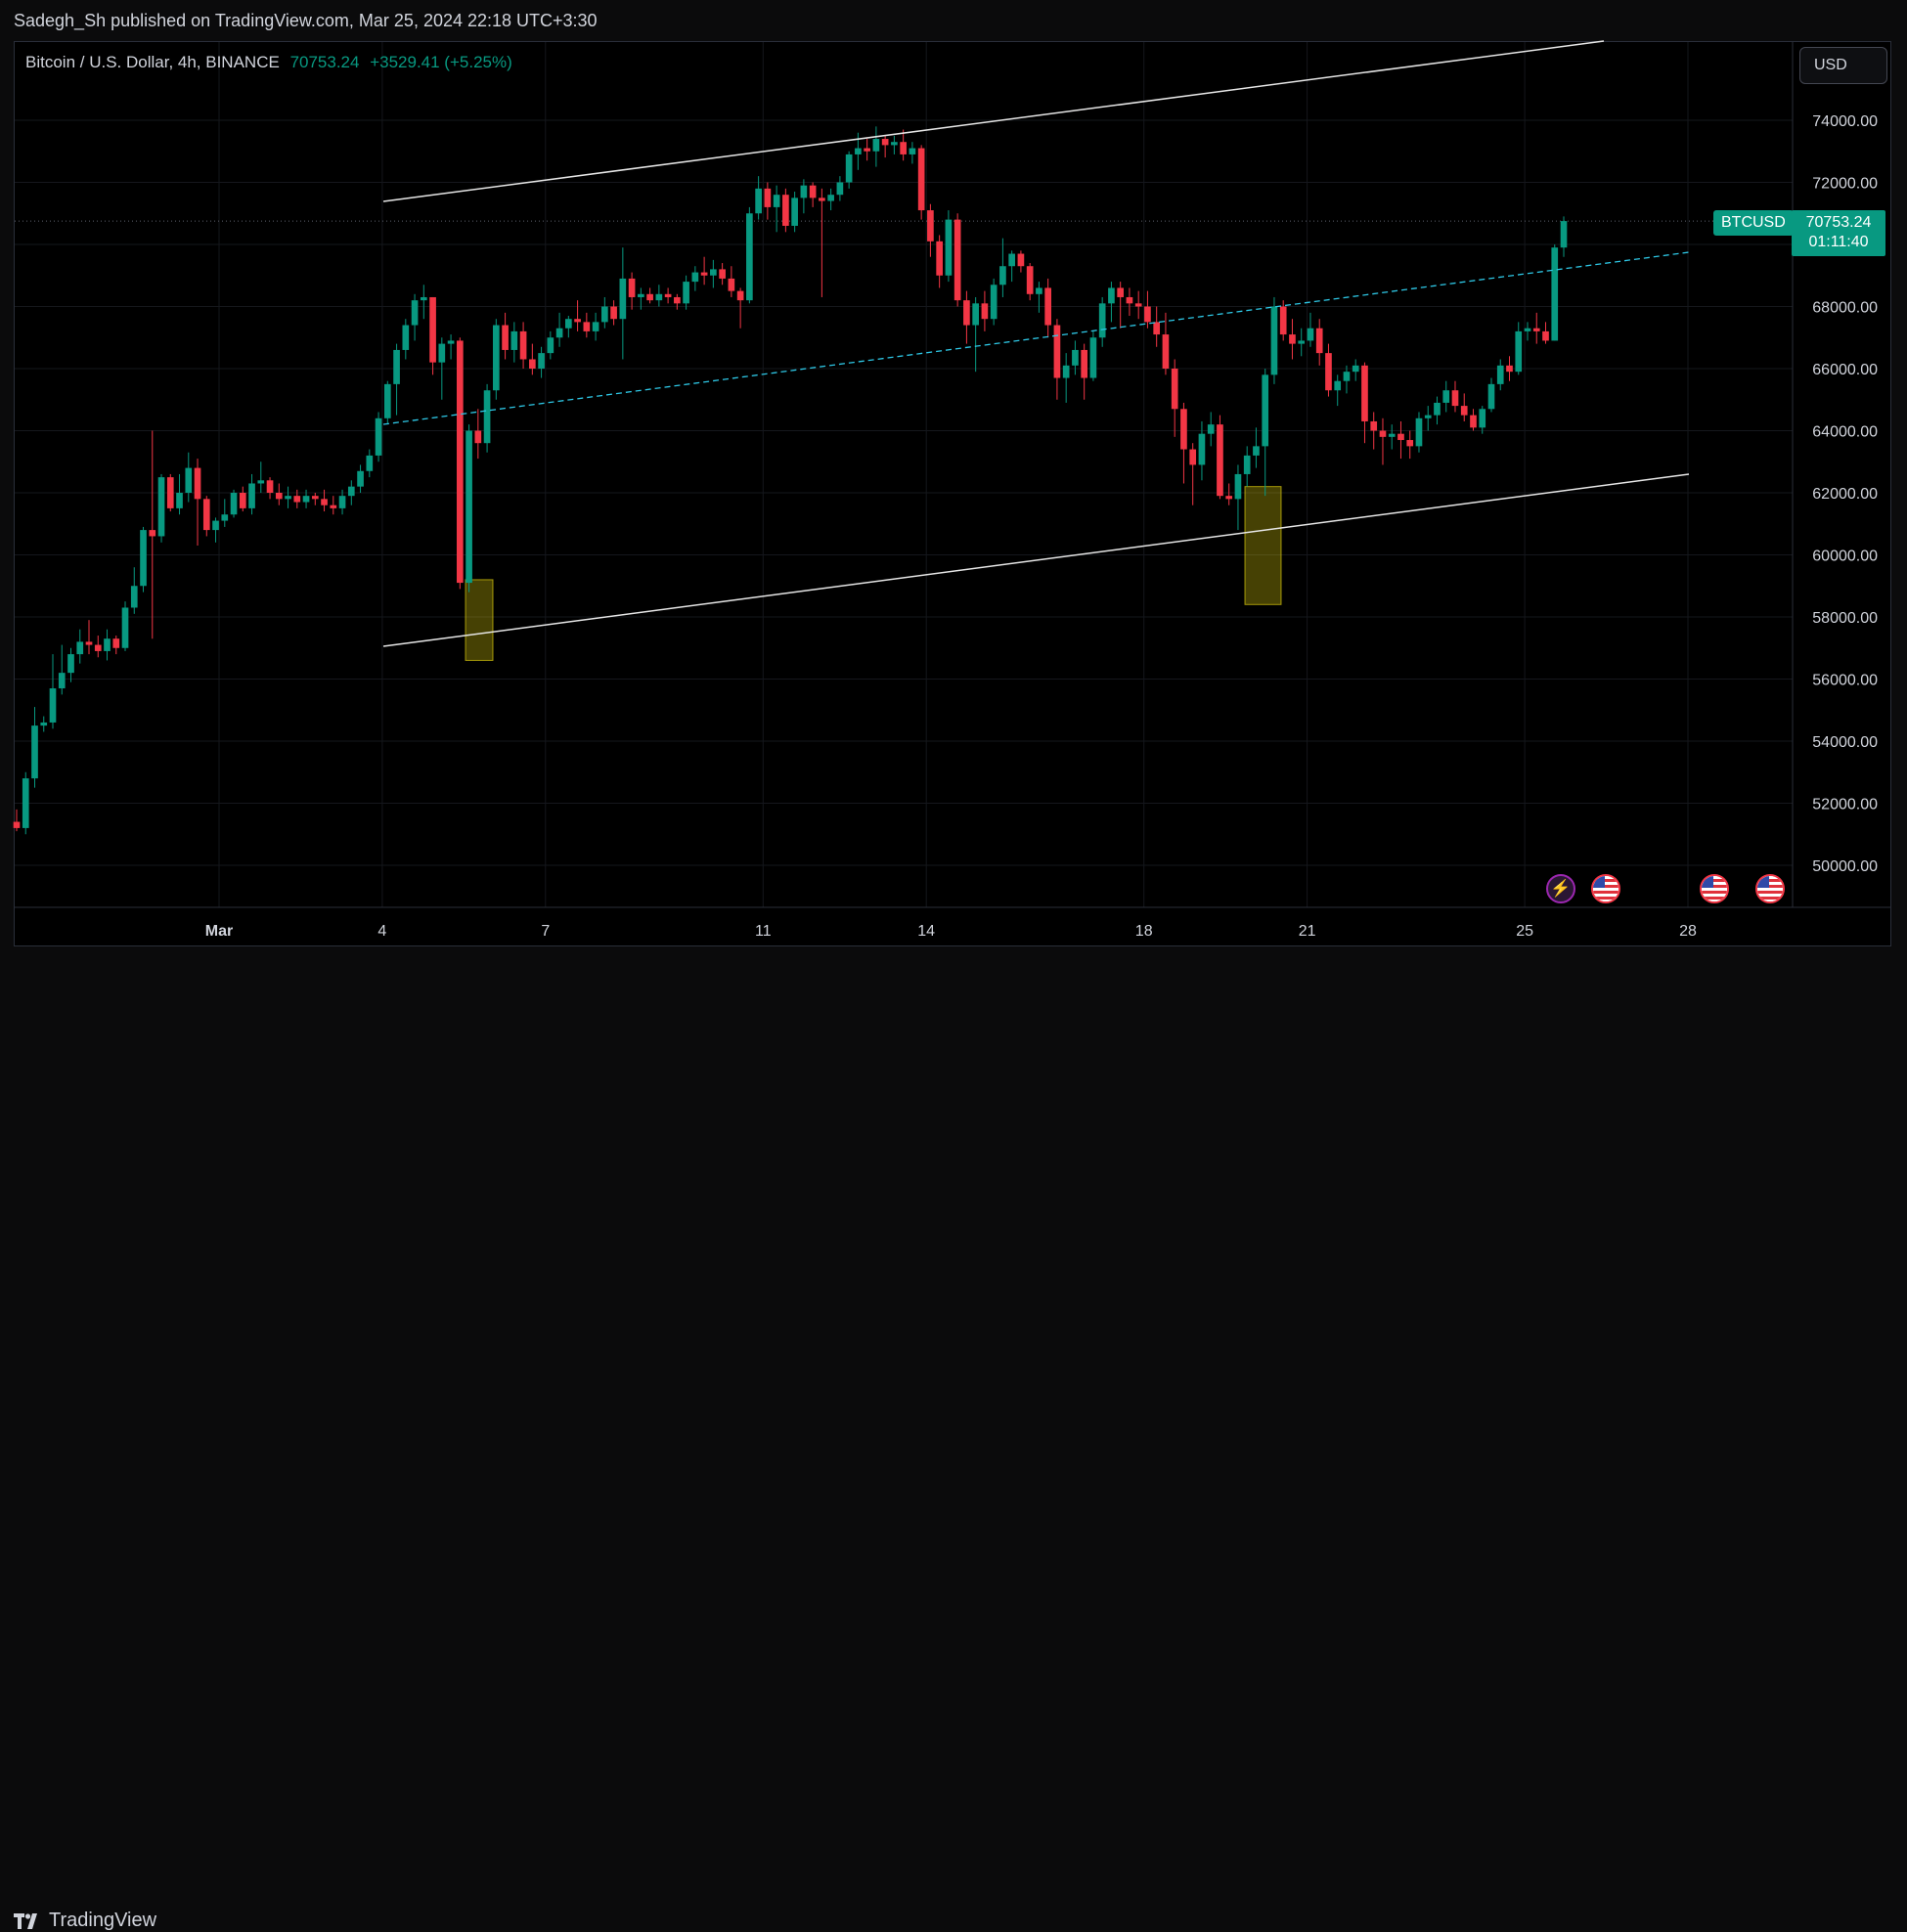 This screenshot has height=1932, width=1907. Describe the element at coordinates (1036, 338) in the screenshot. I see `channel-midline` at that location.